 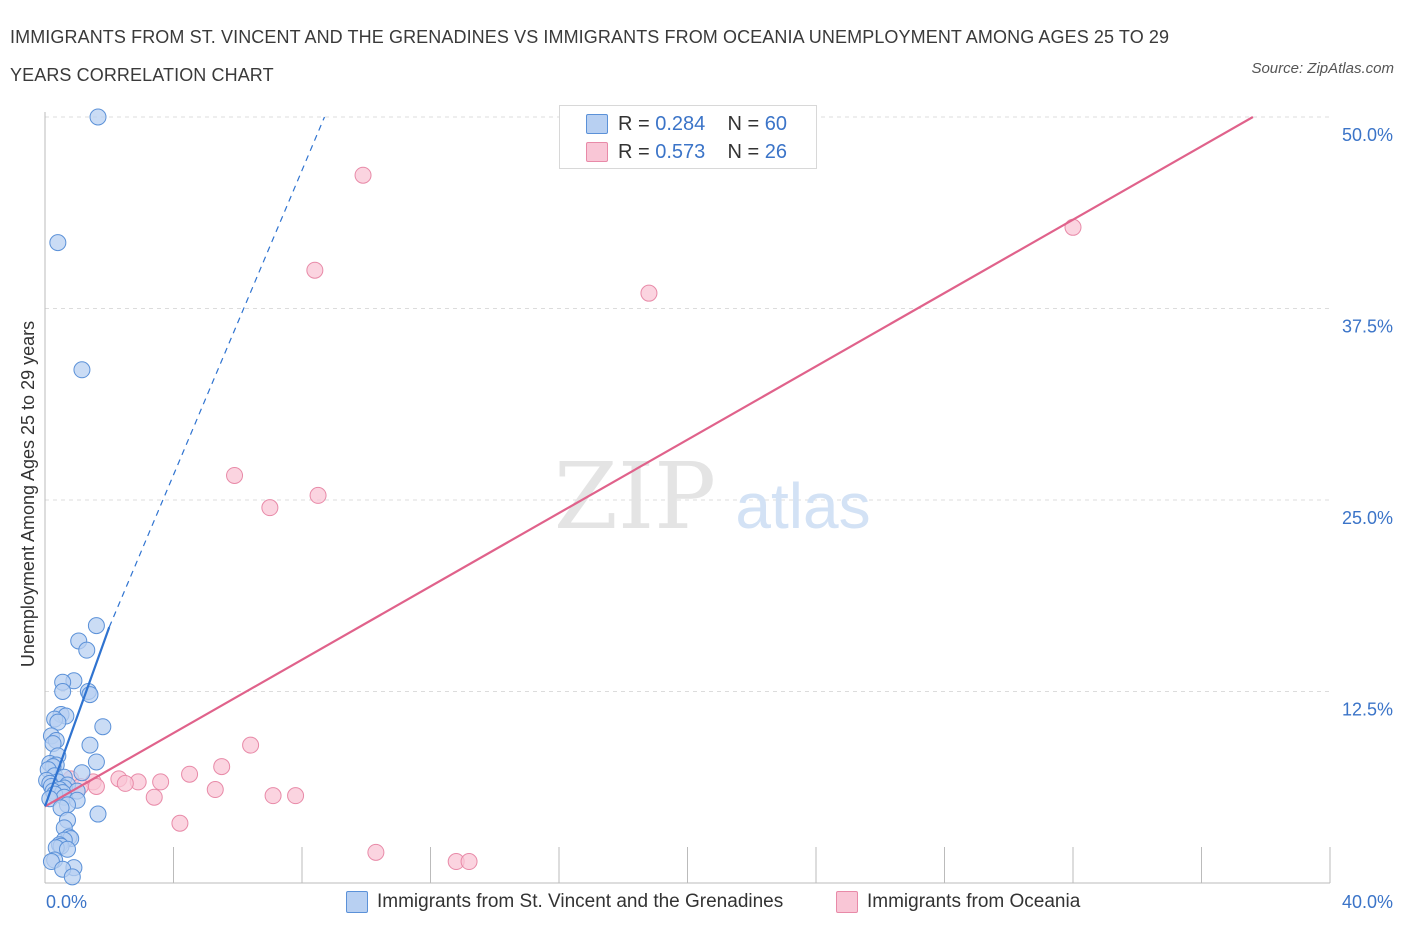 What do you see at coordinates (217, 372) in the screenshot?
I see `trend-line-series1-extension` at bounding box center [217, 372].